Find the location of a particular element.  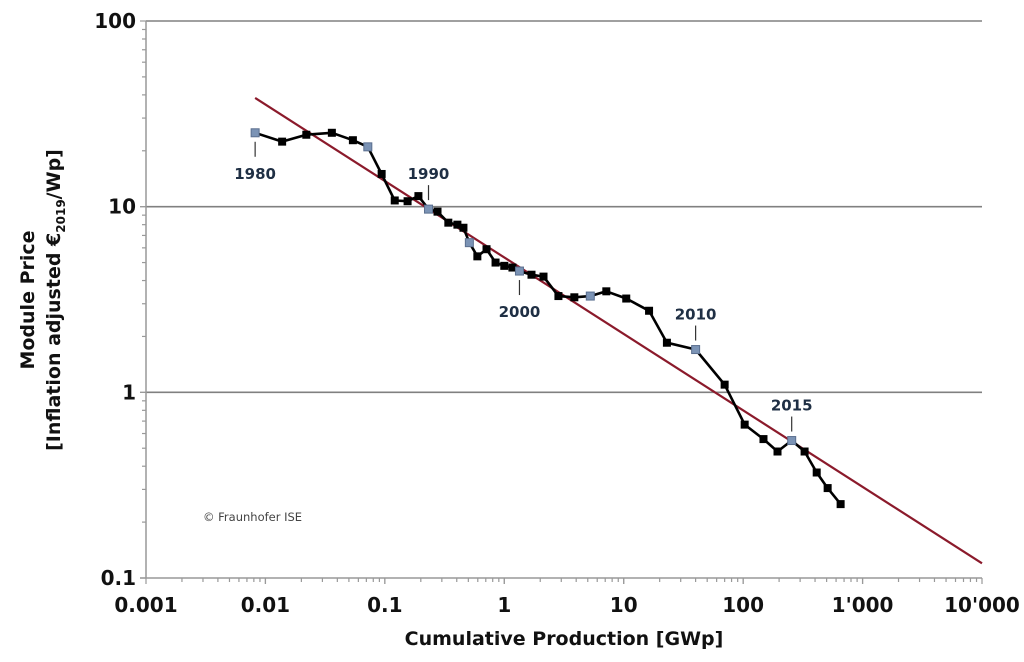

x-tick-label: 10'000 is located at coordinates (982, 605).